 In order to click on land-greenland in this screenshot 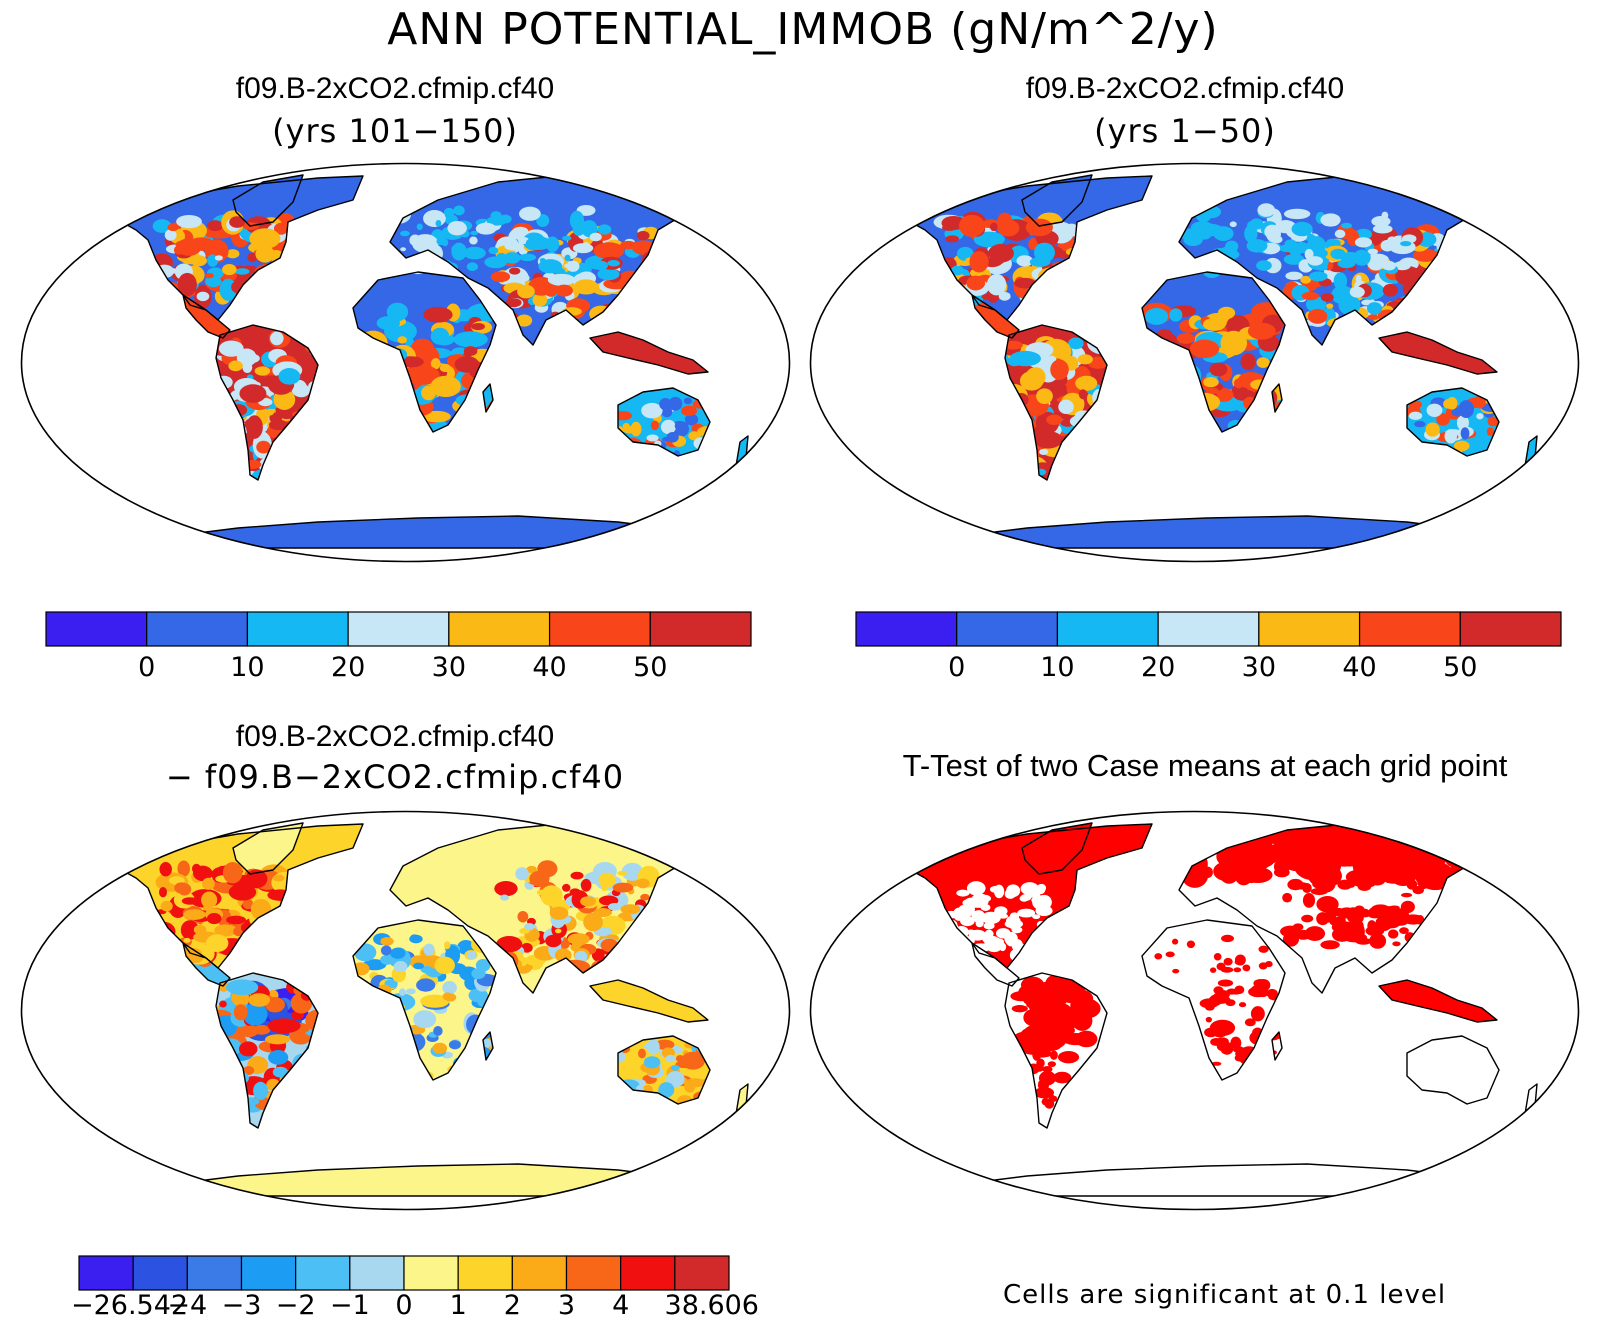, I will do `click(1057, 200)`.